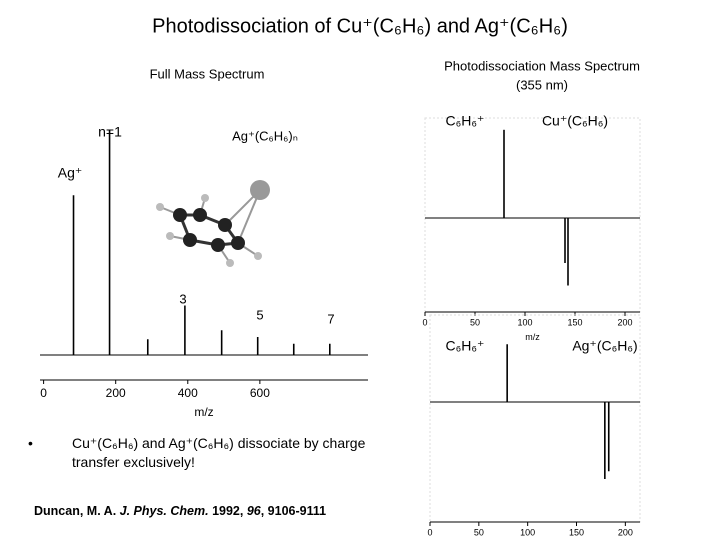  Describe the element at coordinates (164, 511) in the screenshot. I see `citation-journal: J. Phys. Chem.` at that location.